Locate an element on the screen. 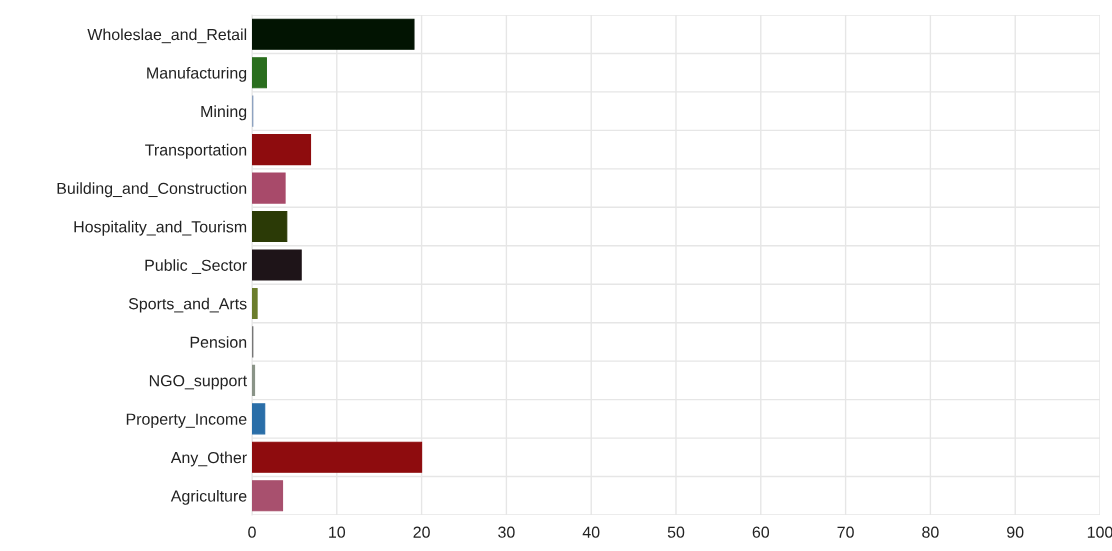  y-tick-label: Any_Other is located at coordinates (208, 459).